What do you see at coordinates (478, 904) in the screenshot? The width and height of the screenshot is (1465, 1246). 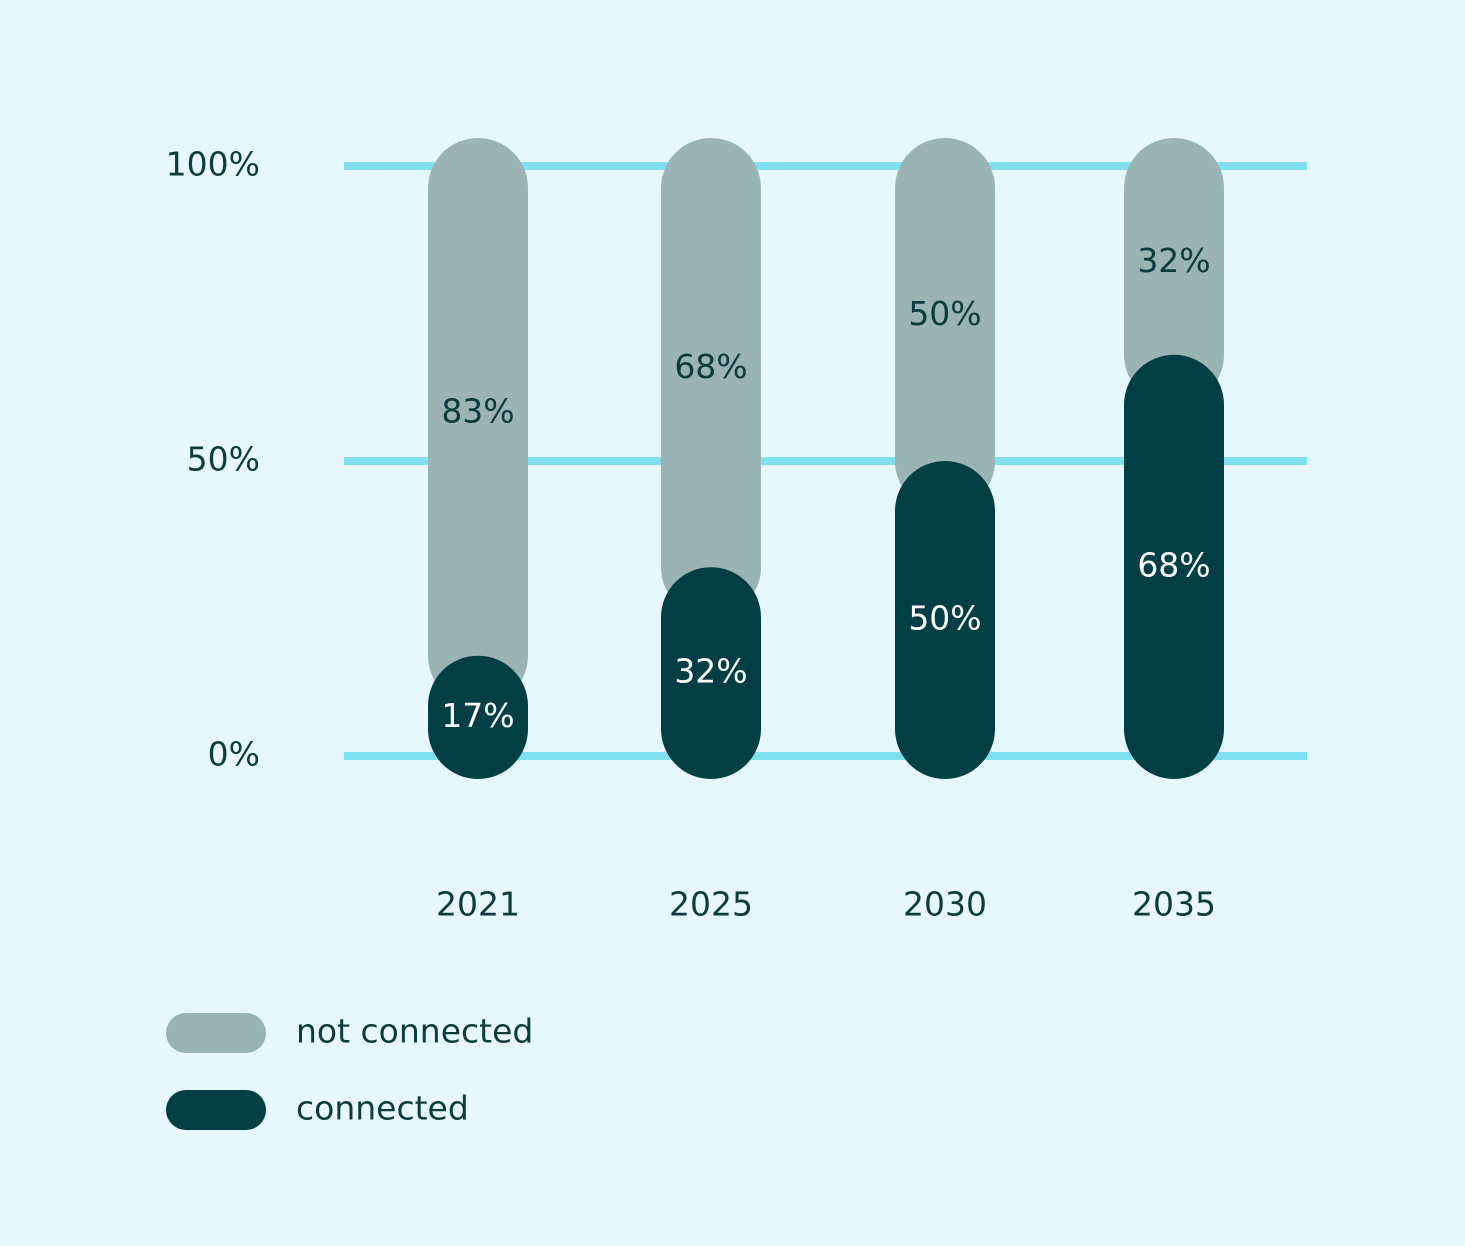 I see `x-tick-label: 2021` at bounding box center [478, 904].